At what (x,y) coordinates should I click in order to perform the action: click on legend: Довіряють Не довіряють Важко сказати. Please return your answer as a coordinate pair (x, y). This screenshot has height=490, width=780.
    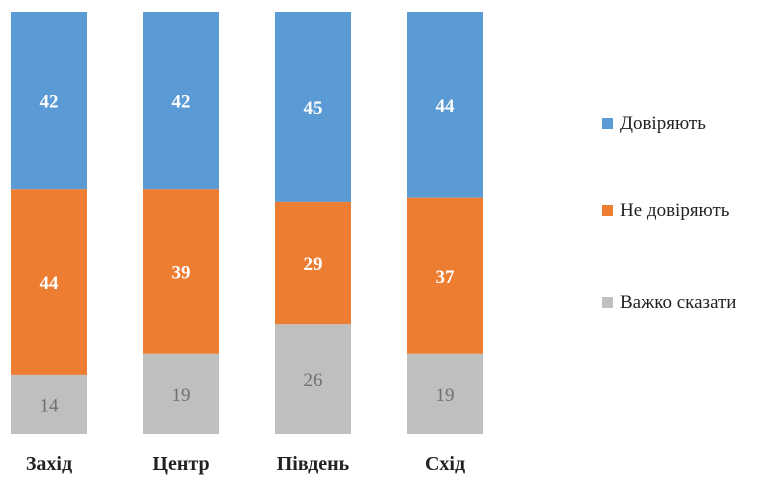
    Looking at the image, I should click on (669, 213).